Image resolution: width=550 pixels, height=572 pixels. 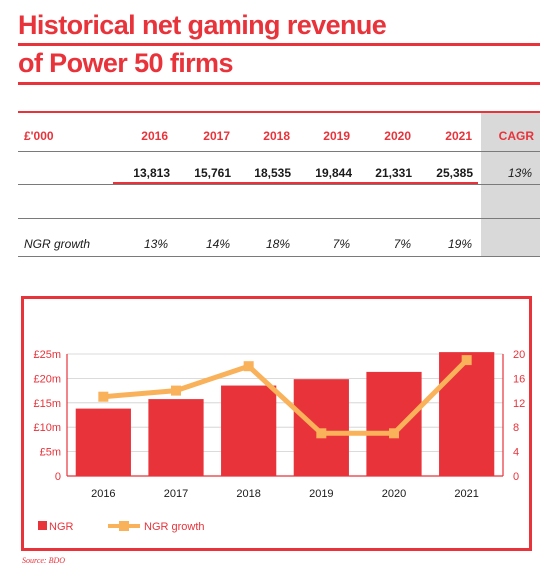 What do you see at coordinates (454, 173) in the screenshot?
I see `table-ngr-value: 25,385` at bounding box center [454, 173].